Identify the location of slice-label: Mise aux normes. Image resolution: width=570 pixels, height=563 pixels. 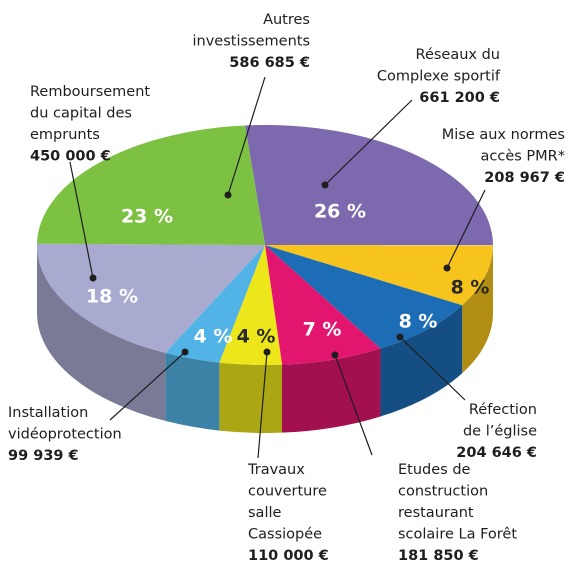
(503, 135).